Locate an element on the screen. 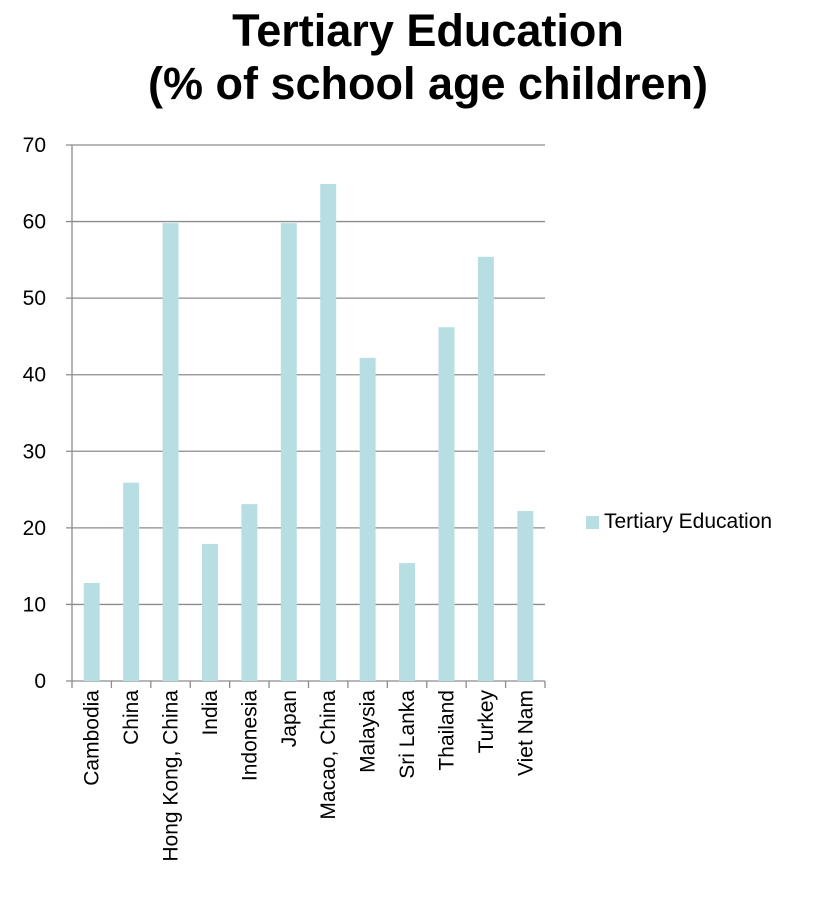 The image size is (830, 914). y-tick-label: 70 is located at coordinates (34, 145).